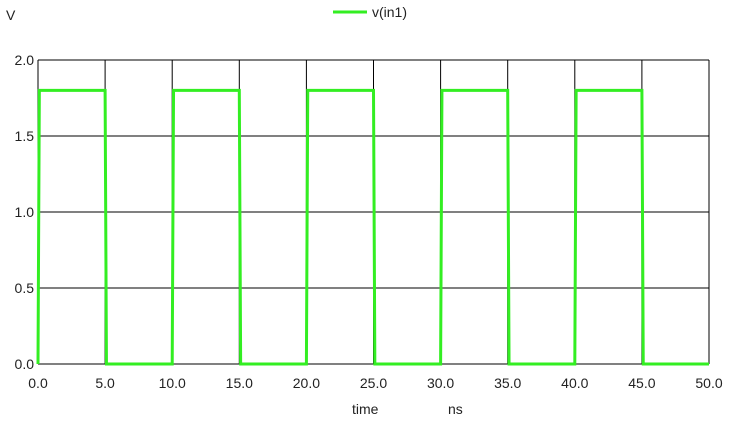 The height and width of the screenshot is (424, 733). I want to click on x-axis-label: time, so click(365, 409).